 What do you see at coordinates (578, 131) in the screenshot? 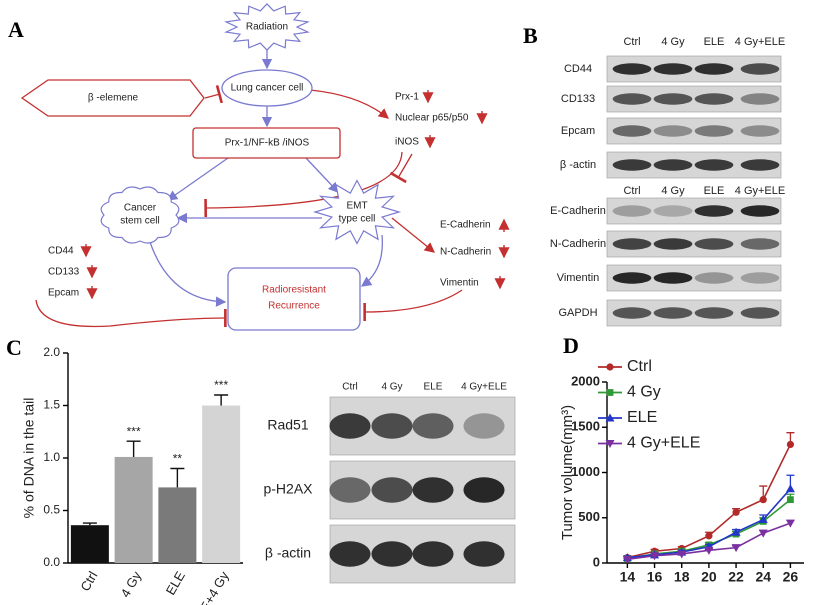
I see `blot-row-label: Epcam` at bounding box center [578, 131].